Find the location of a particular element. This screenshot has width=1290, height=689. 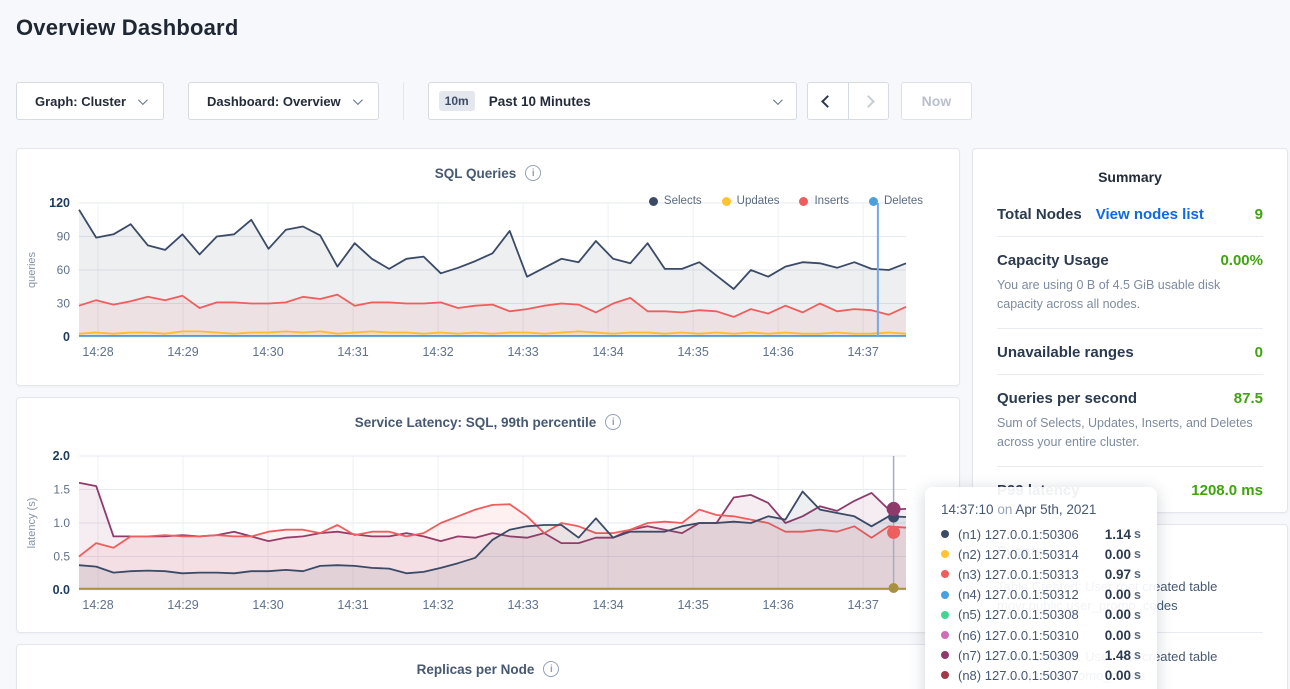

view-nodes-list-link: View nodes list is located at coordinates (1149, 214).